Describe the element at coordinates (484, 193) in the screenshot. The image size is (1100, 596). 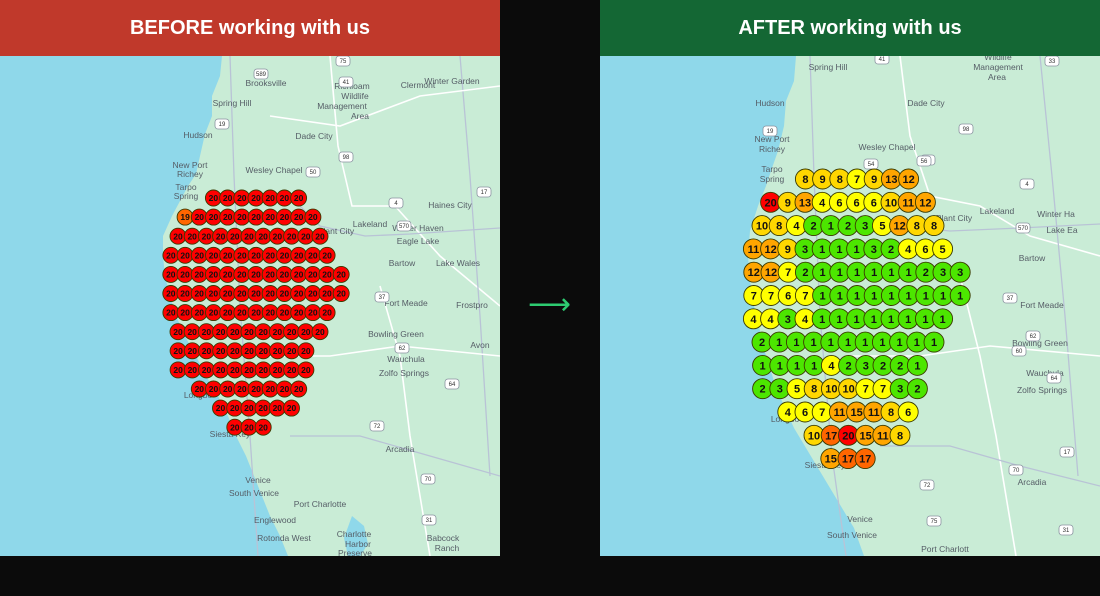
I see `svg-text: 17` at that location.